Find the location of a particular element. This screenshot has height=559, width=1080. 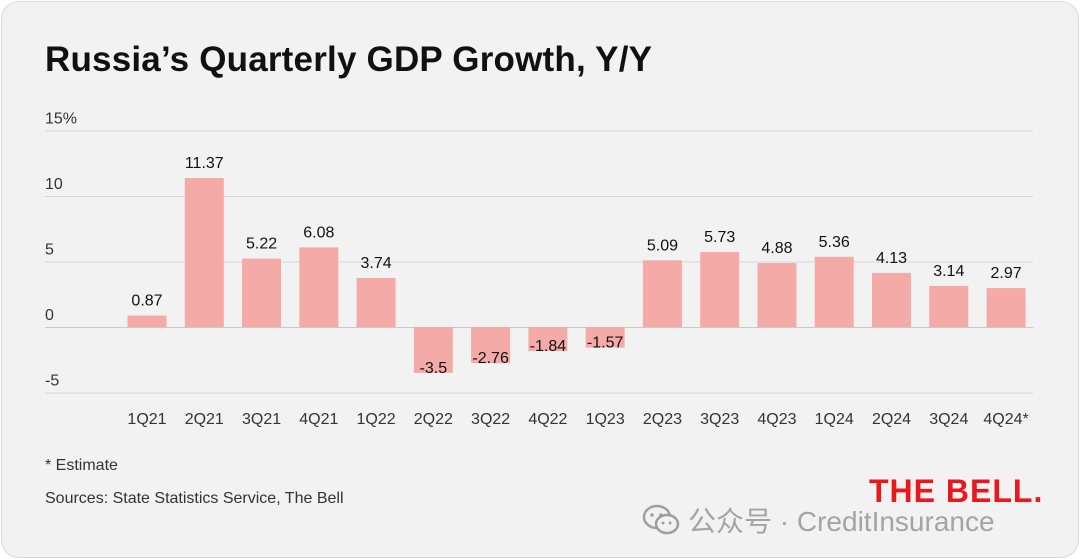

y-tick-label: 0 is located at coordinates (49, 315).